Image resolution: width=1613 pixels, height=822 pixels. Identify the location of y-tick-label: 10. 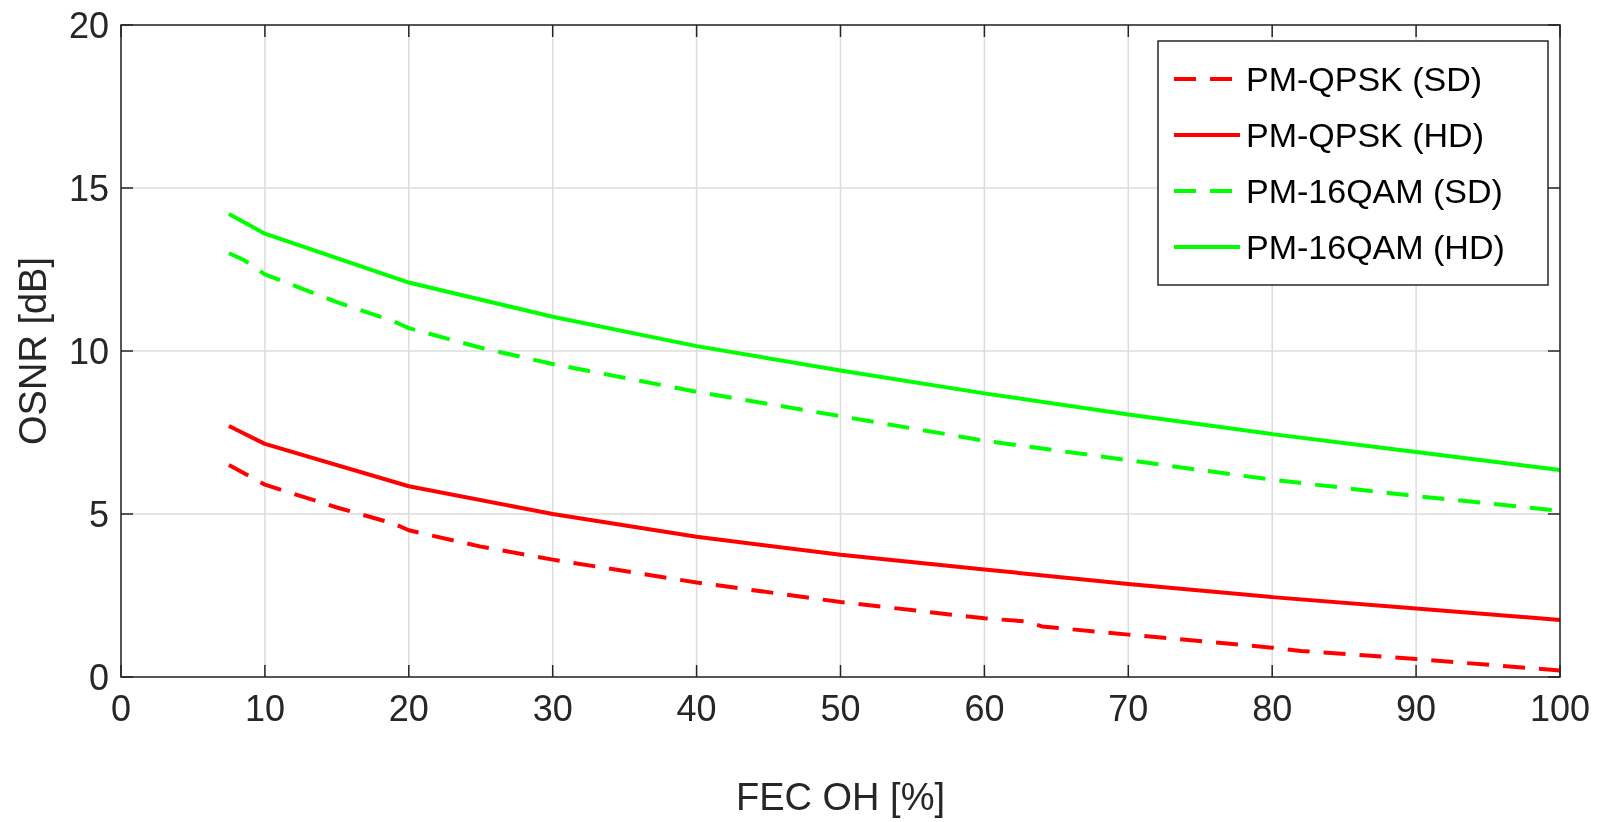
(88, 351).